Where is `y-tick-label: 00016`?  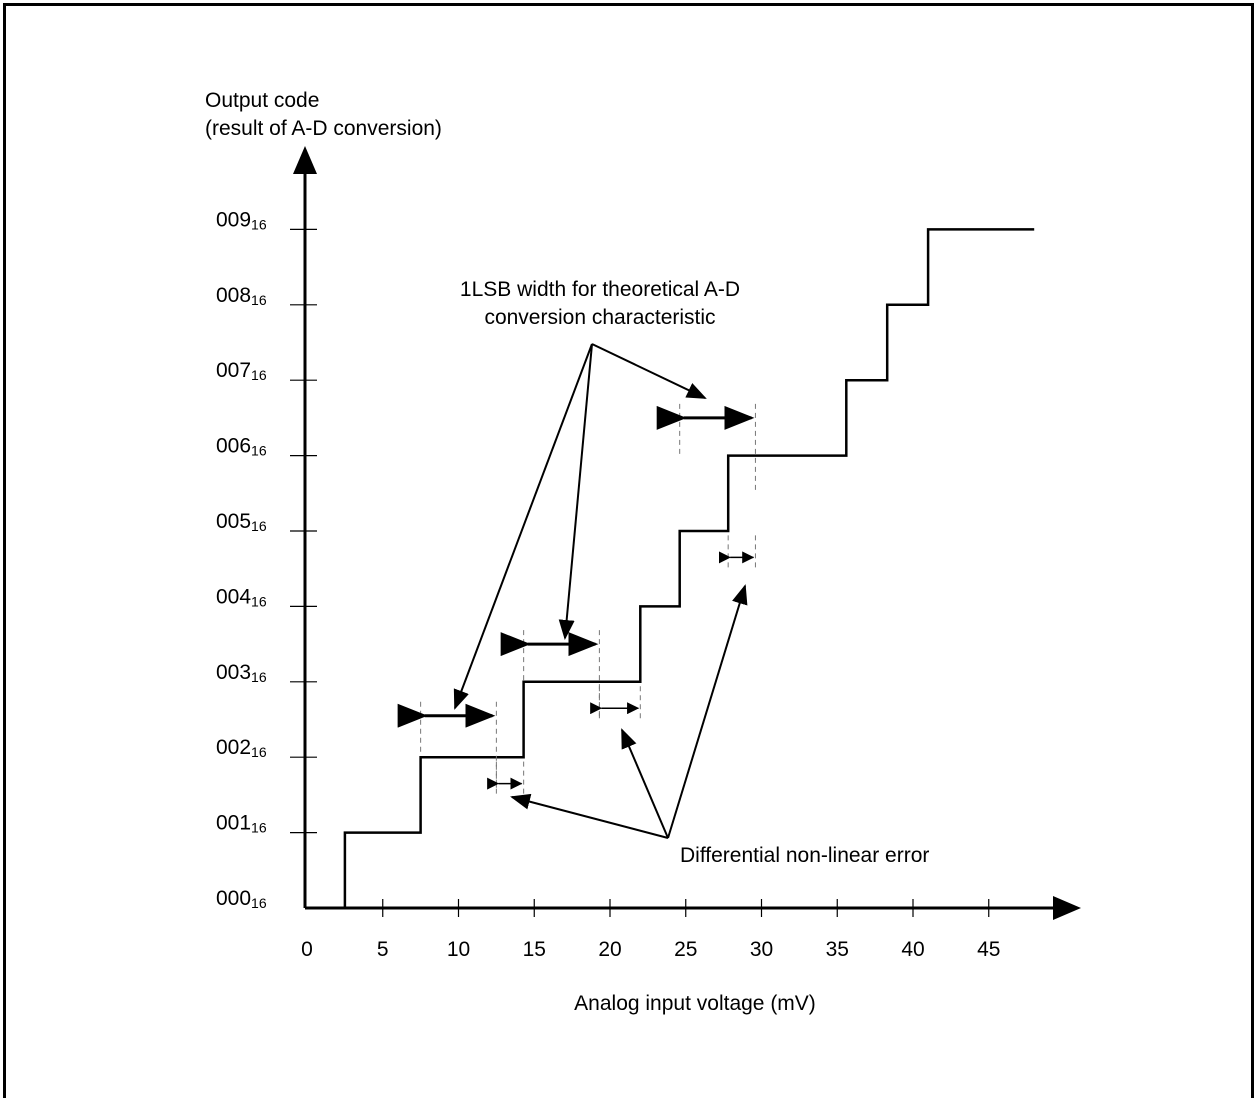 y-tick-label: 00016 is located at coordinates (241, 899).